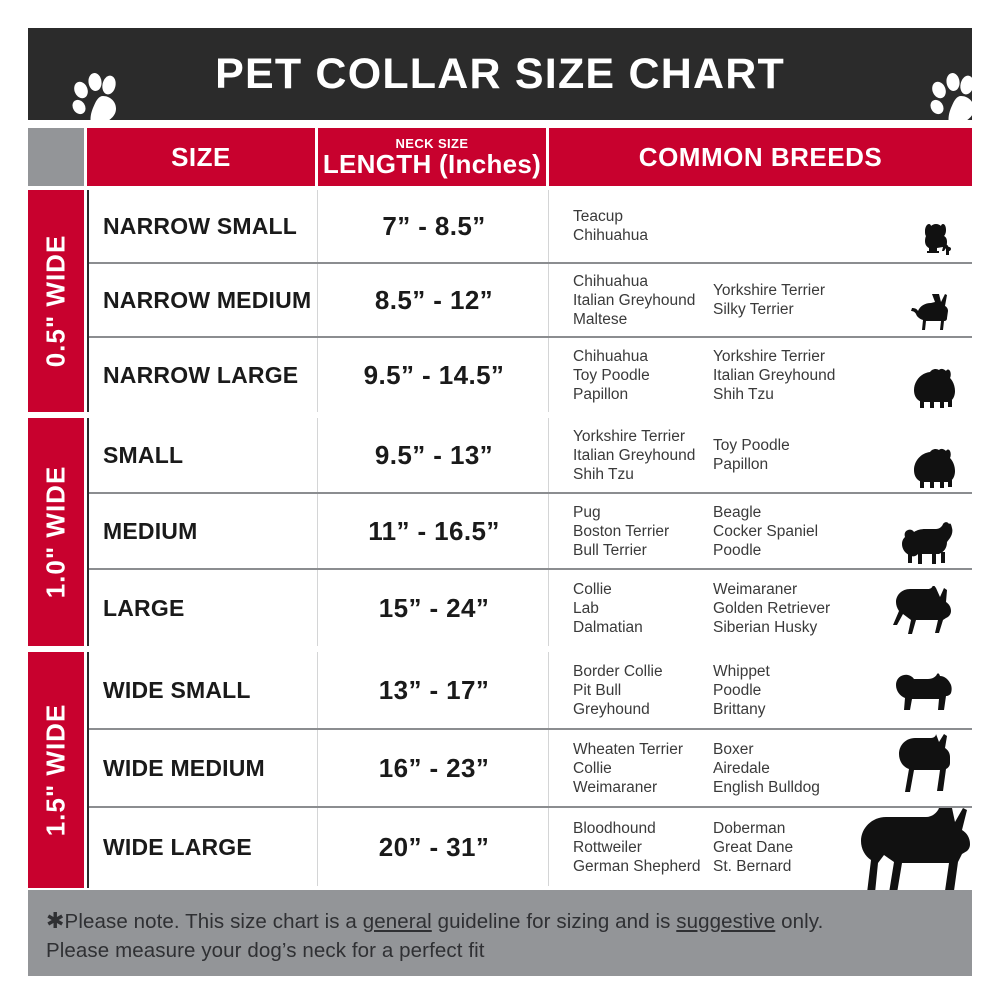 Image resolution: width=1000 pixels, height=1000 pixels. I want to click on column-header-length-sub: NECK SIZE, so click(432, 143).